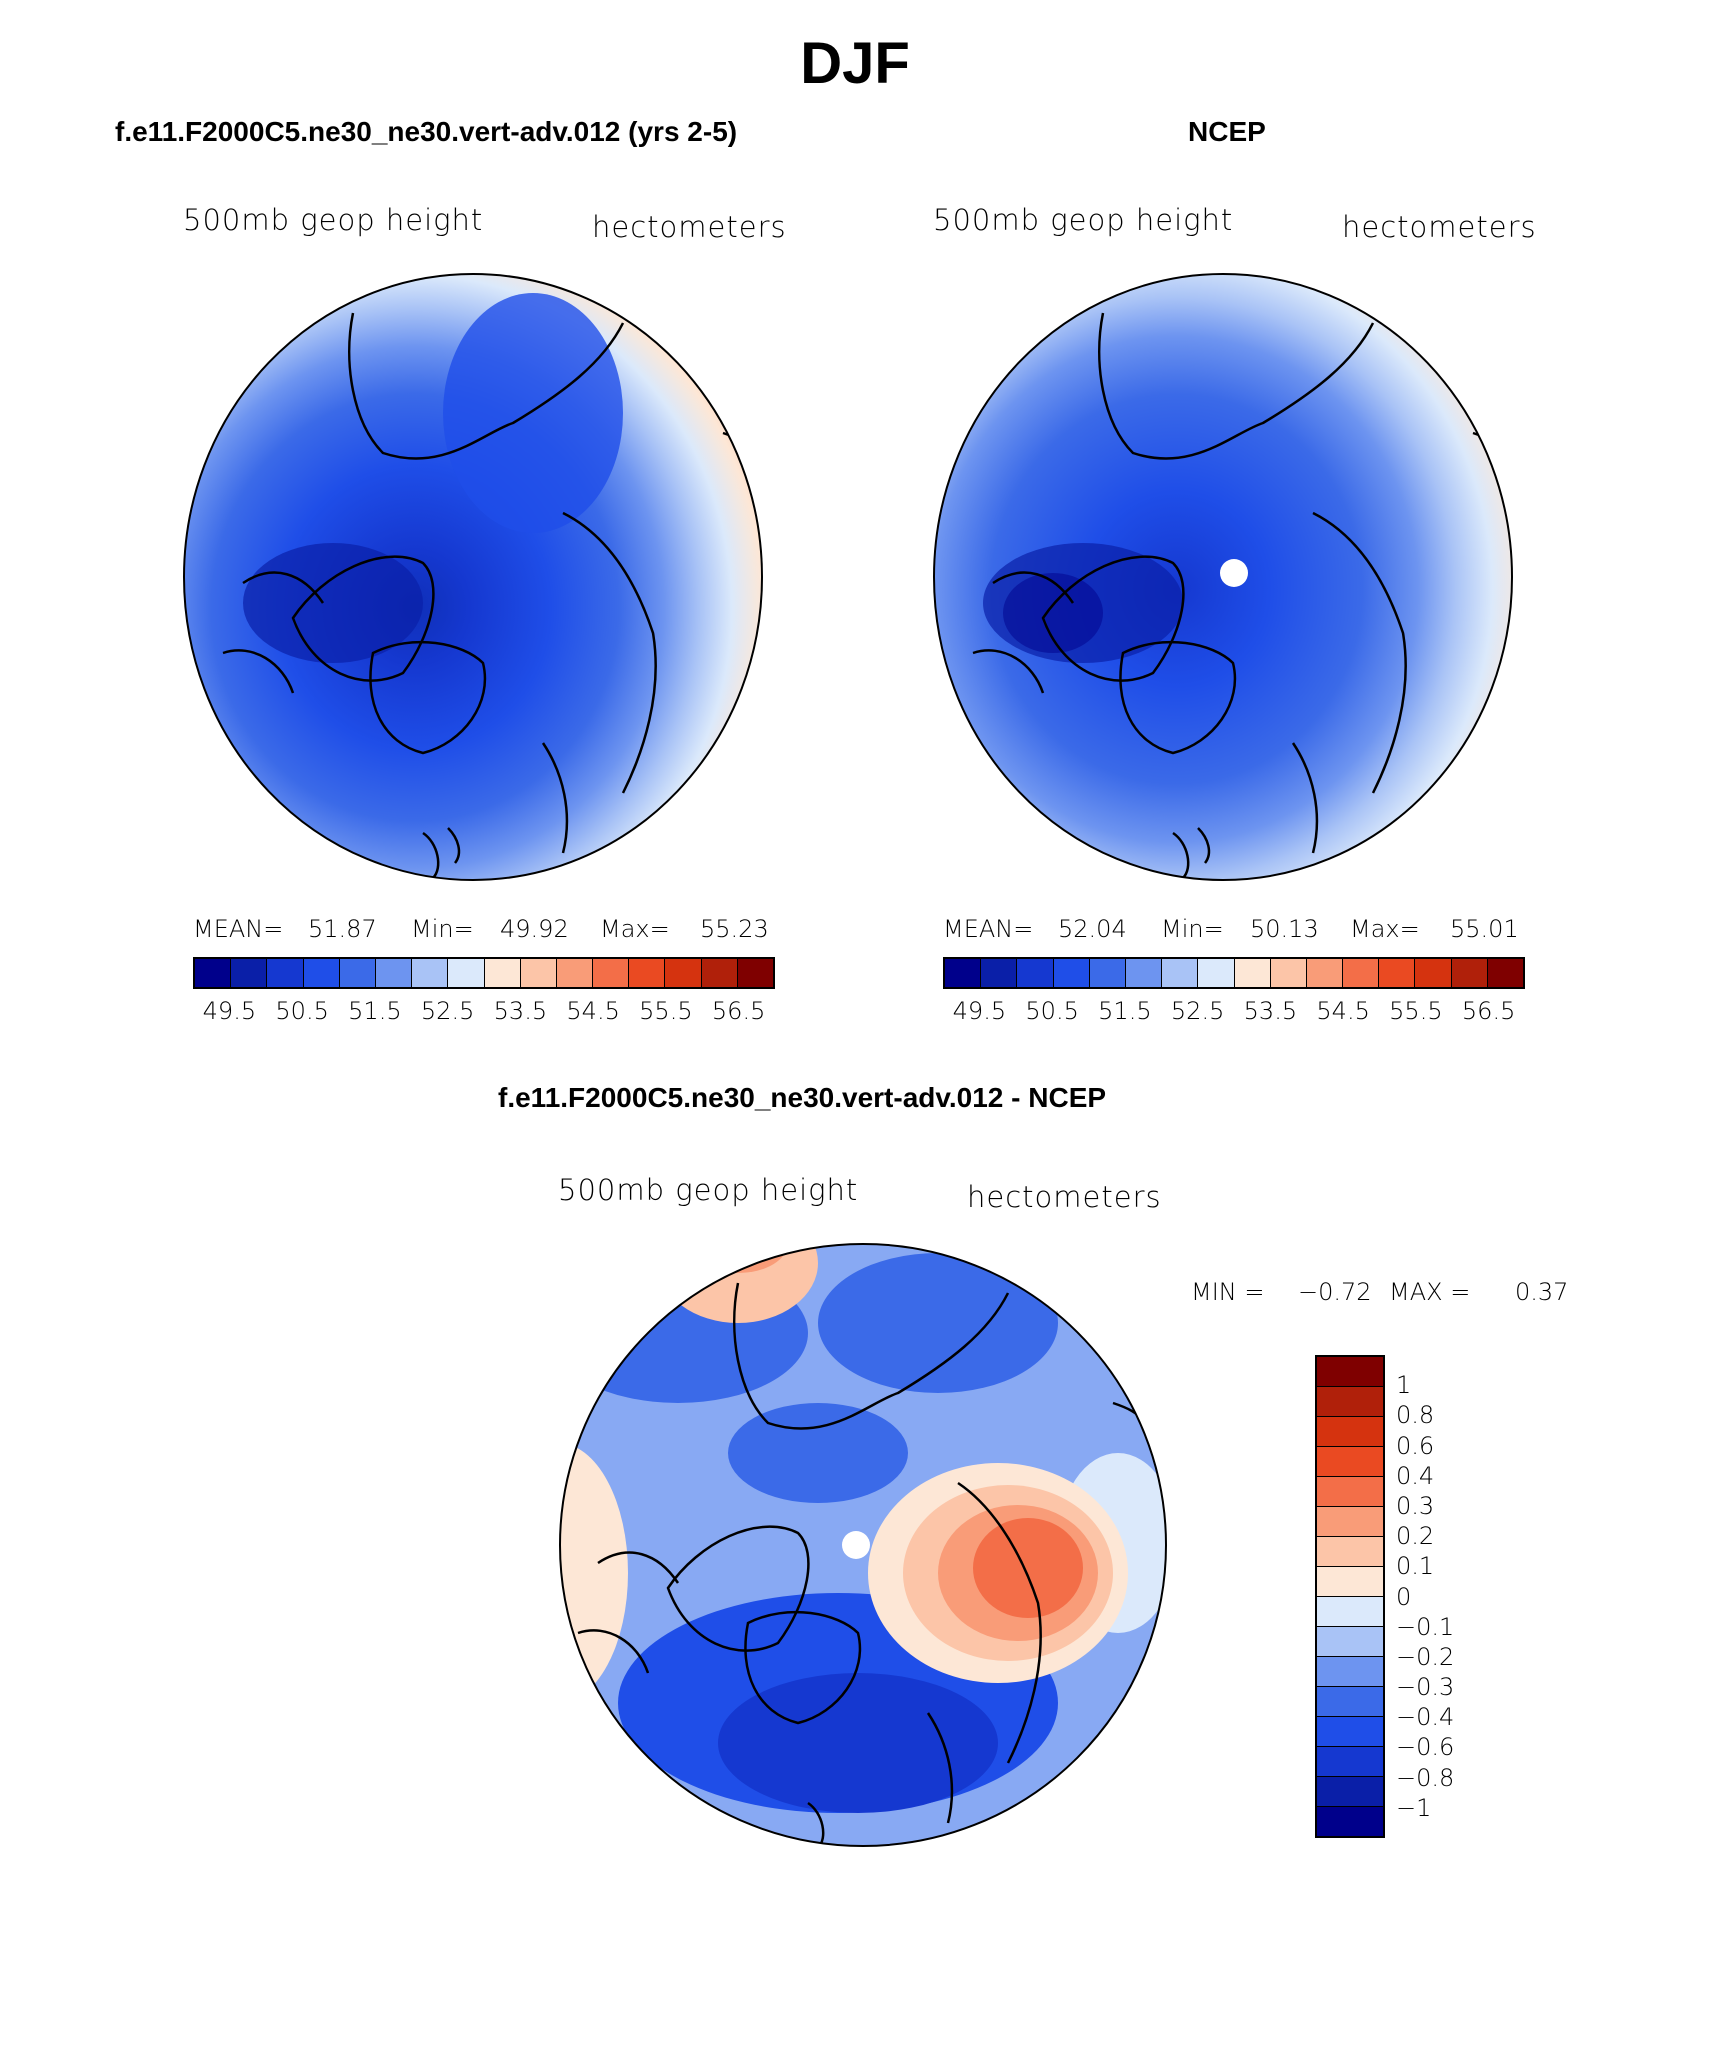 The width and height of the screenshot is (1710, 2061). What do you see at coordinates (1415, 1475) in the screenshot?
I see `colorbar-tick-label: 0.4` at bounding box center [1415, 1475].